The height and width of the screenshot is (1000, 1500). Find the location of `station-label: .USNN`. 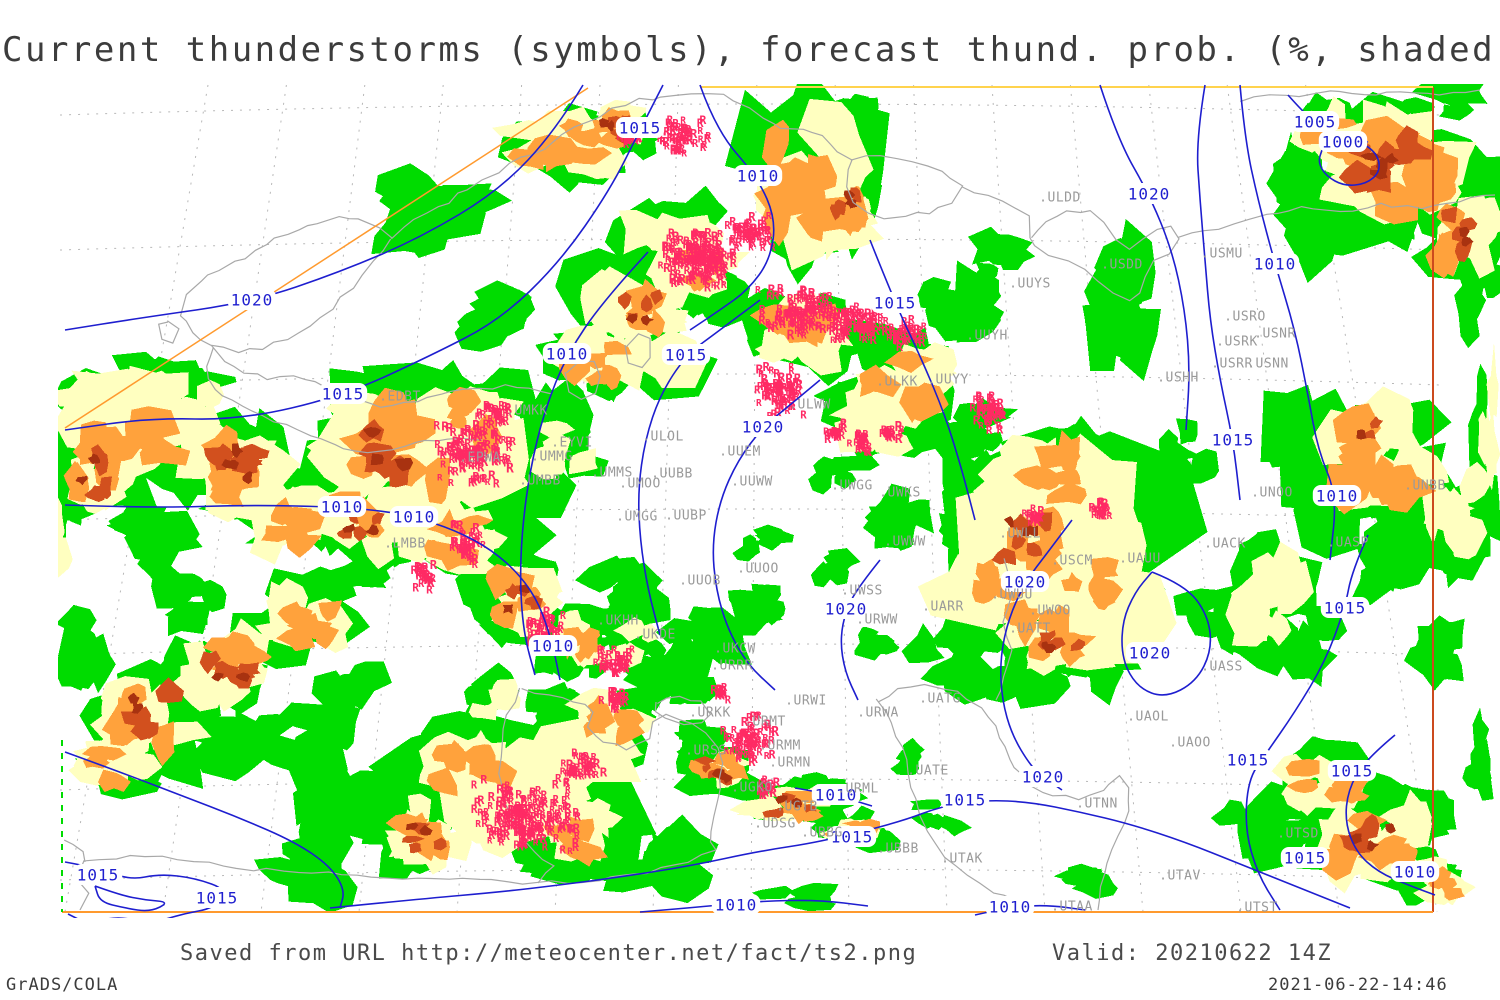

station-label: .USNN is located at coordinates (1268, 364).